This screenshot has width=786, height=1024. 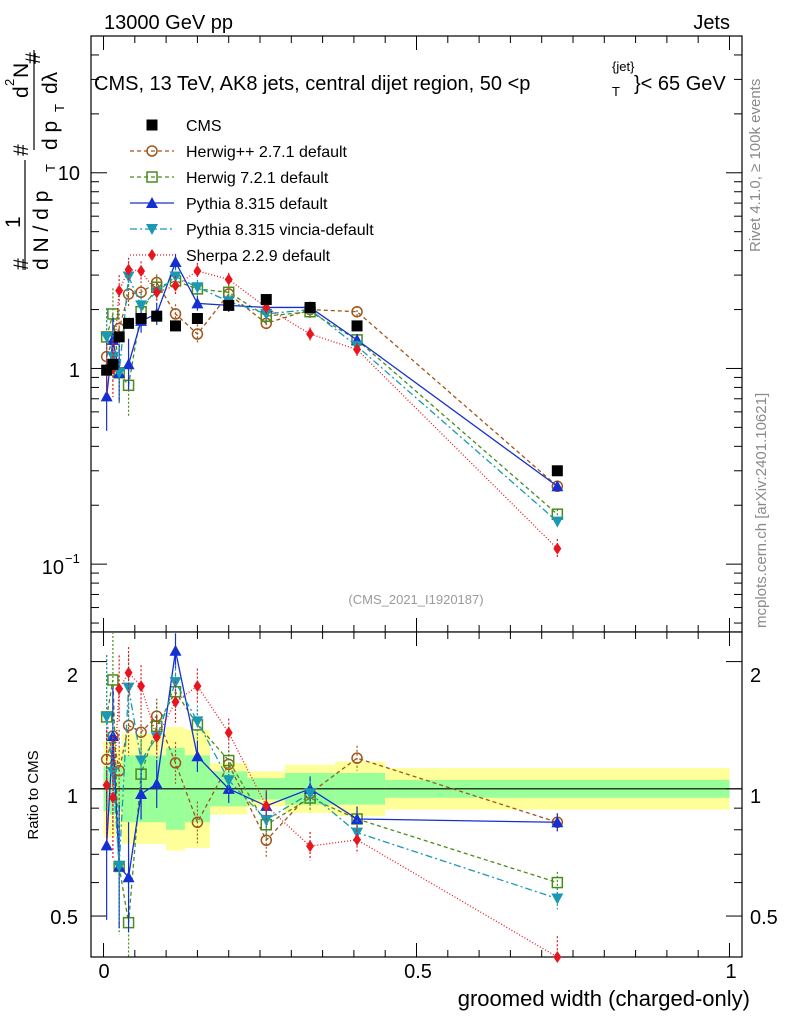 I want to click on plot-title-end: }< 65 GeV, so click(x=680, y=84).